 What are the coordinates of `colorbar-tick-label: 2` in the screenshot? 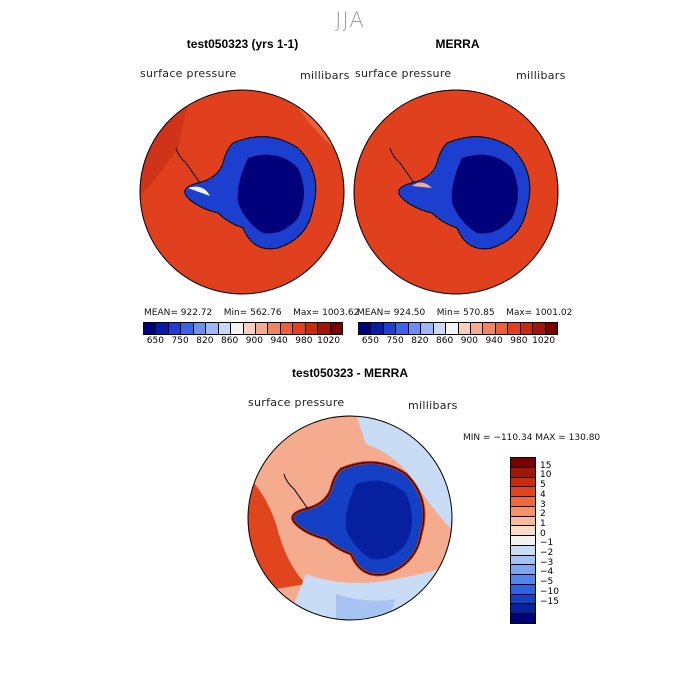 It's located at (543, 514).